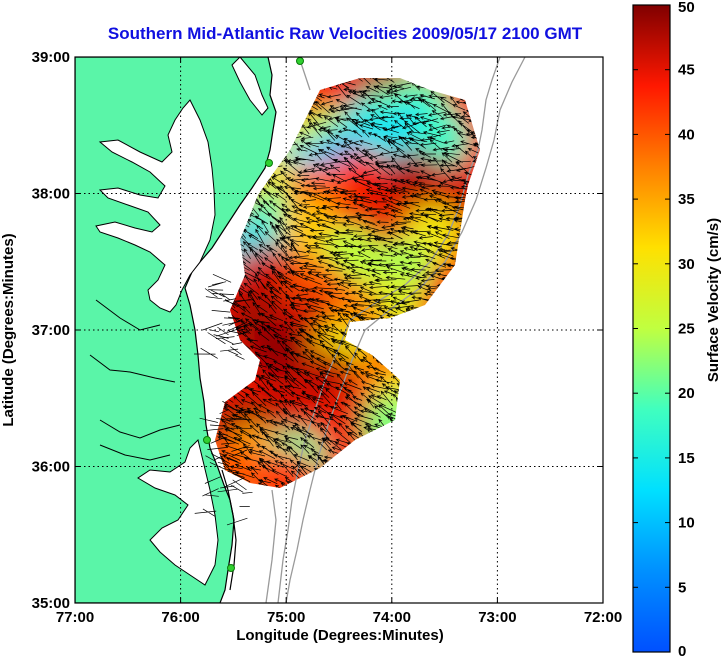 The width and height of the screenshot is (724, 659). What do you see at coordinates (51, 194) in the screenshot?
I see `y-tick-label: 38:00` at bounding box center [51, 194].